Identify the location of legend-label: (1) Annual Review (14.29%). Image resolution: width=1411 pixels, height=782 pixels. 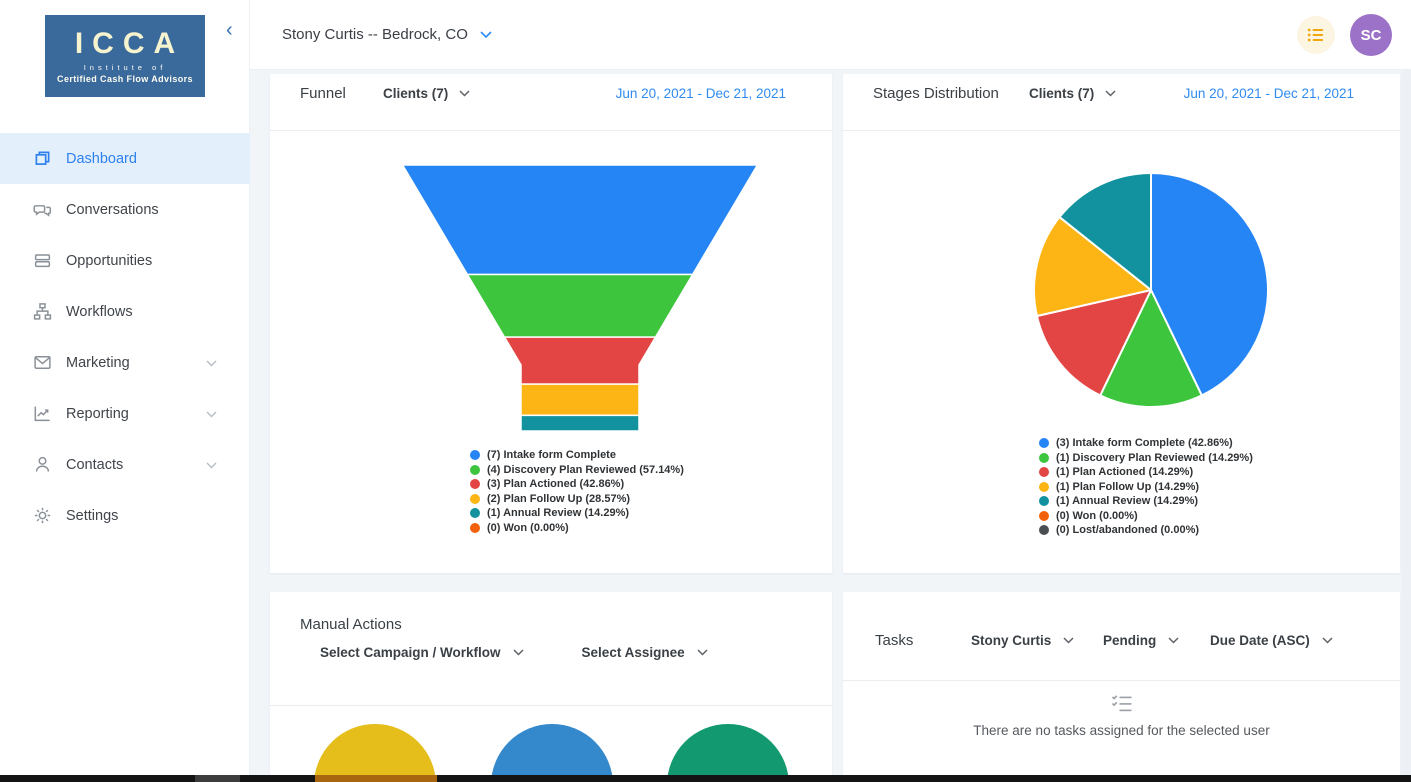
(558, 513).